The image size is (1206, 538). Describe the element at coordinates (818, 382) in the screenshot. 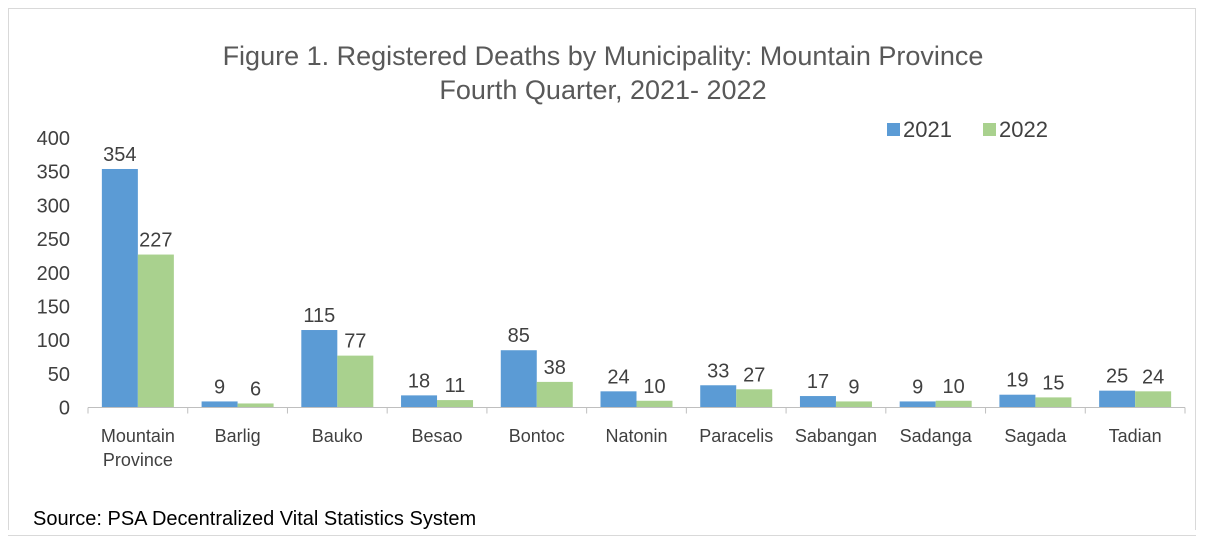

I see `data-label-2021-7: 17` at that location.